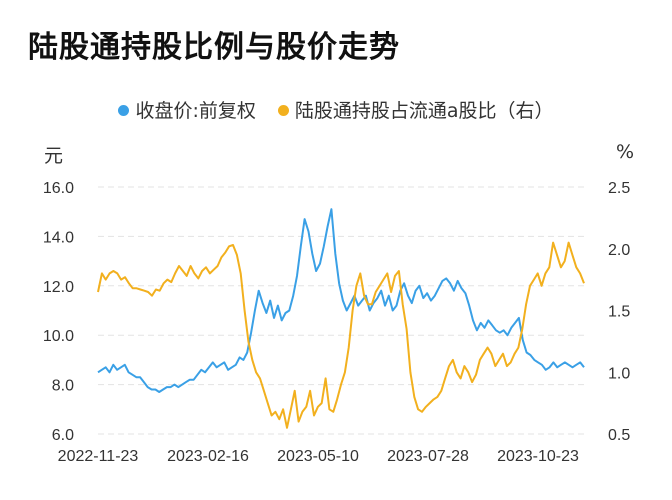  Describe the element at coordinates (283, 110) in the screenshot. I see `legend-dot-holding-icon` at that location.